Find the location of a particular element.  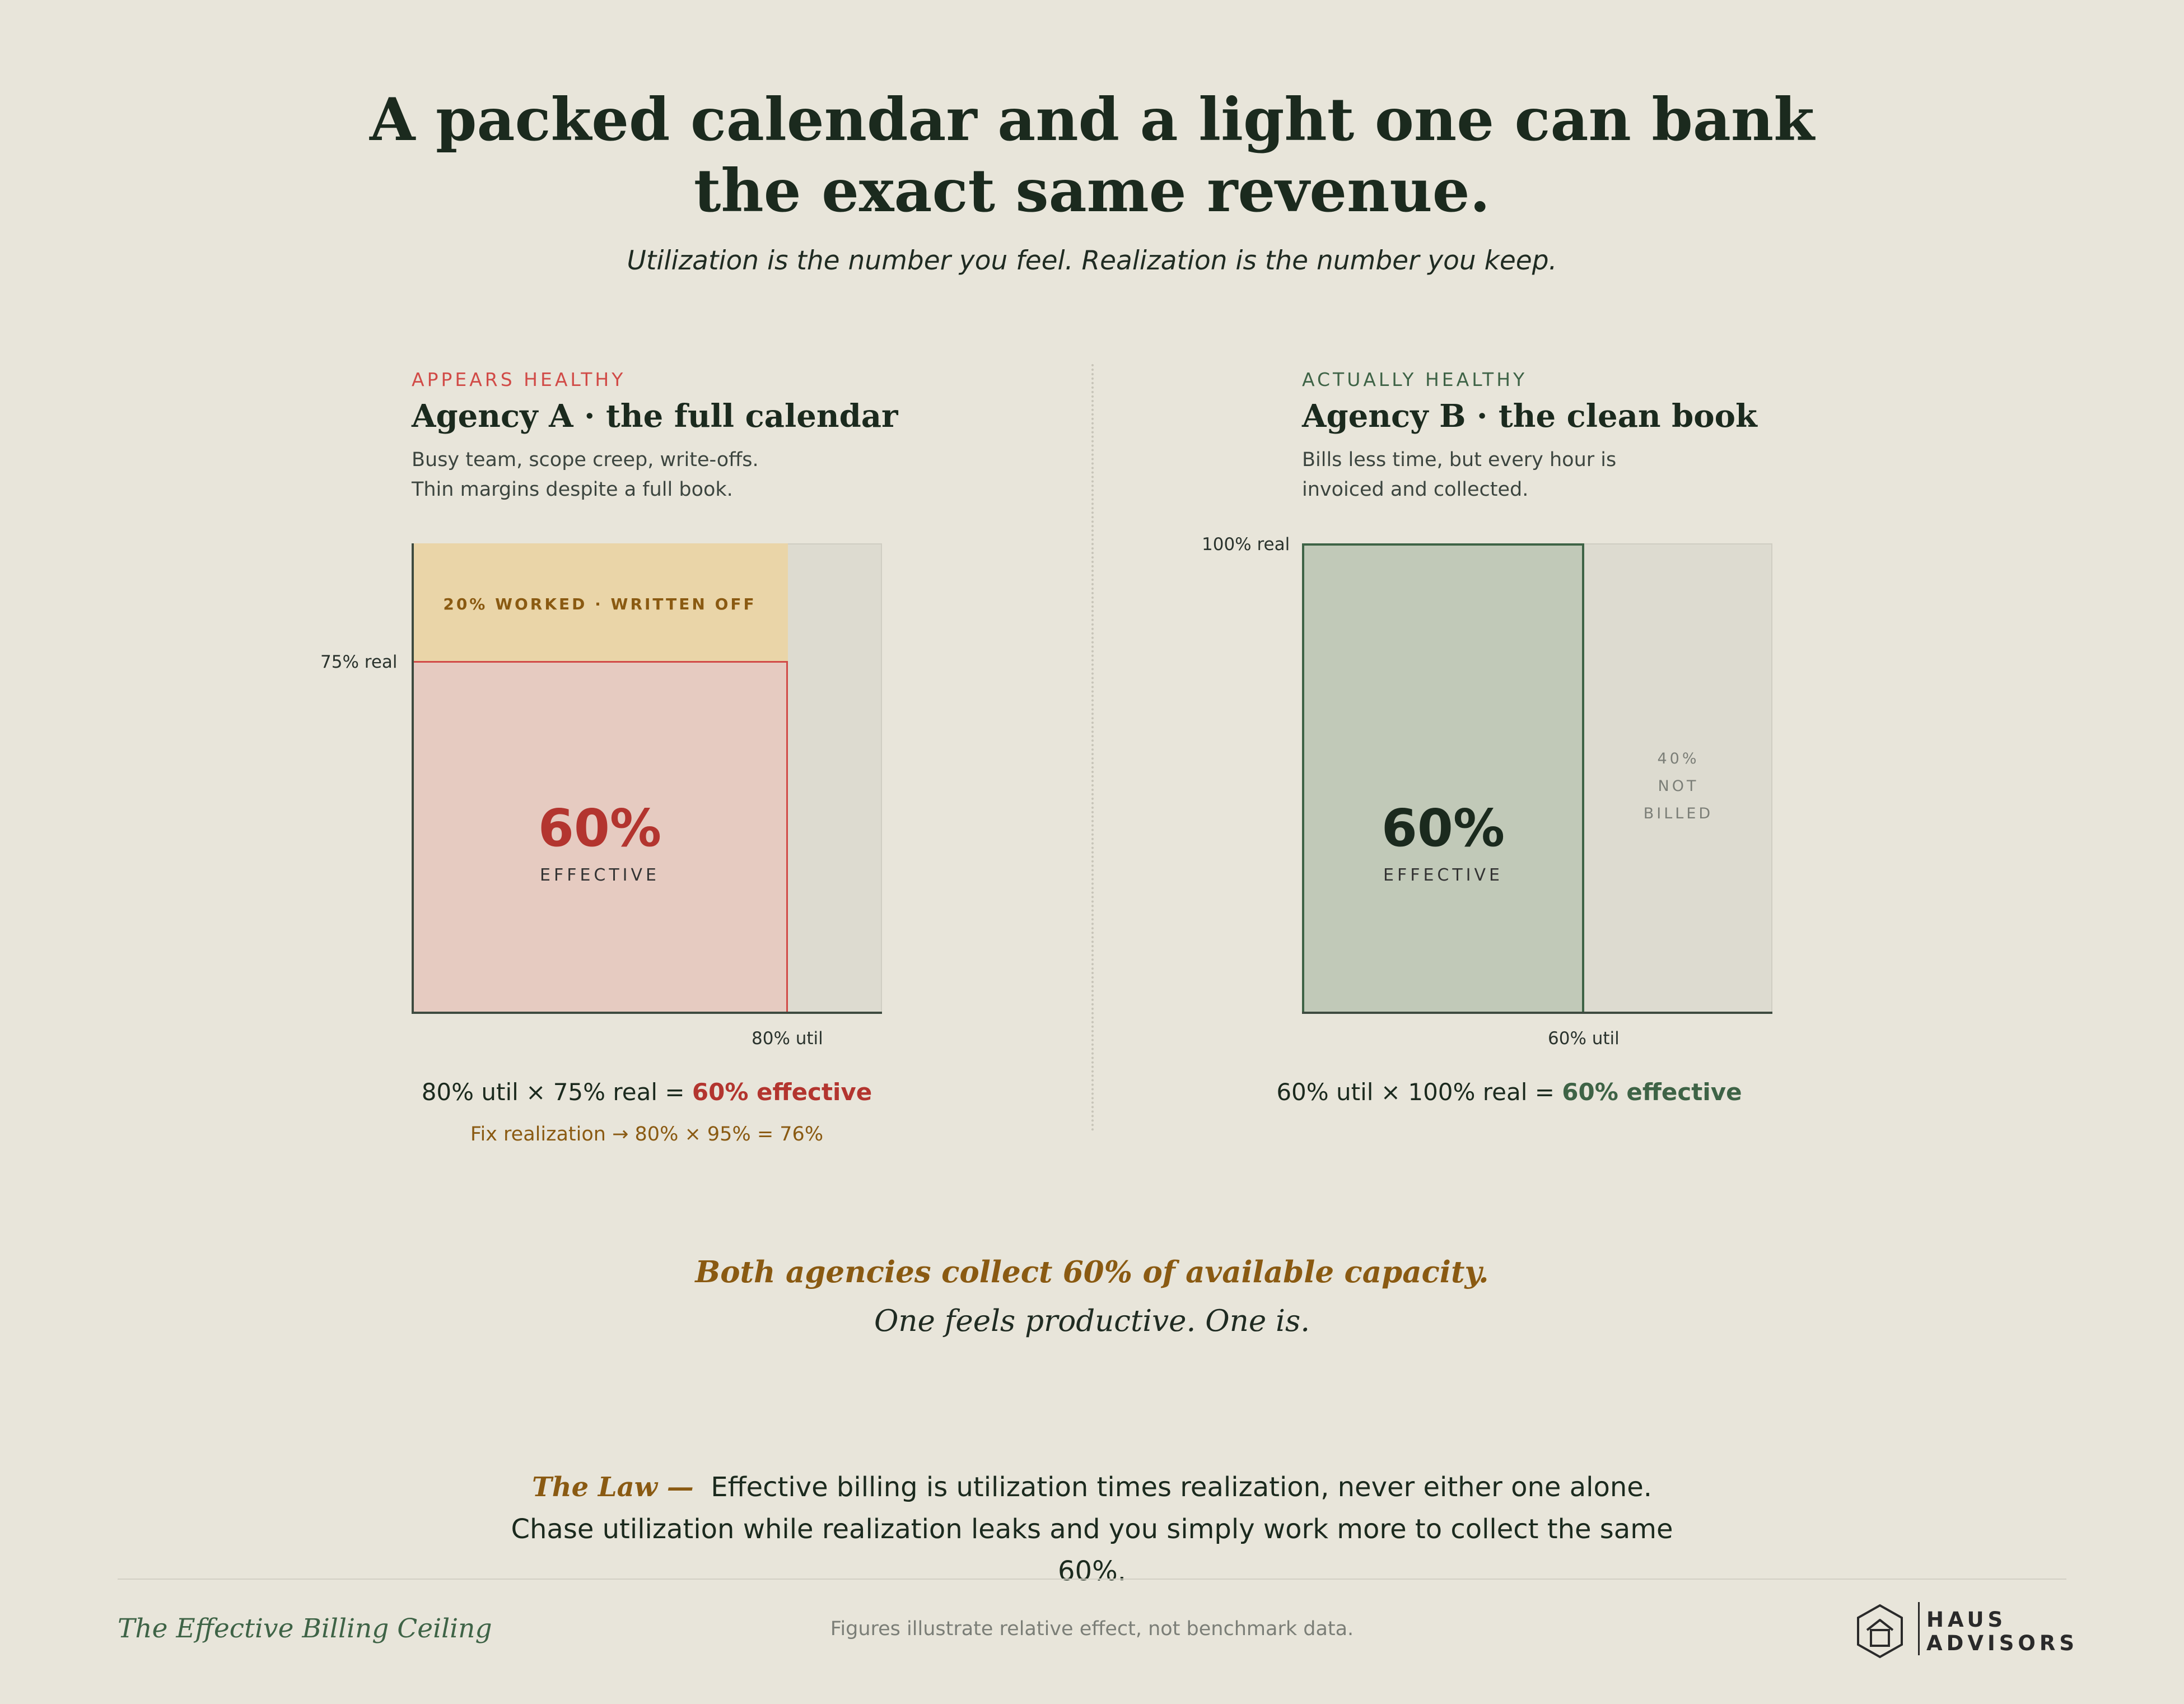

chart-a-realization-label: 75% real is located at coordinates (359, 662).